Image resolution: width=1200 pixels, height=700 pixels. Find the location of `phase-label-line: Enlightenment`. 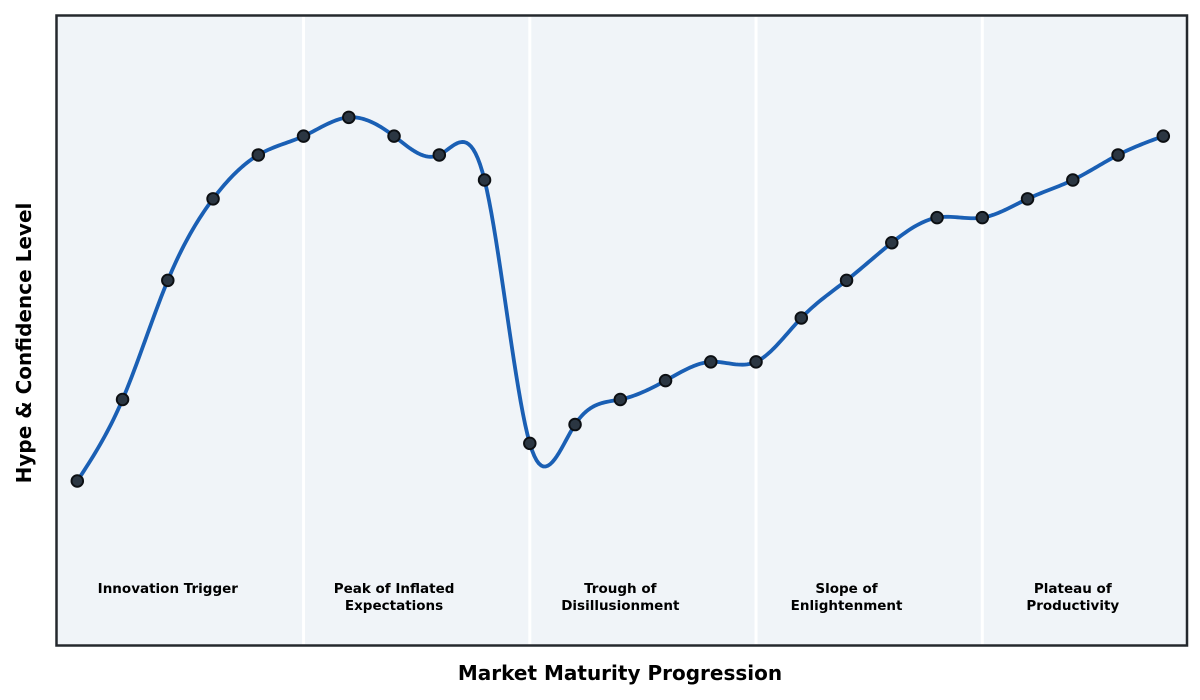

phase-label-line: Enlightenment is located at coordinates (846, 606).